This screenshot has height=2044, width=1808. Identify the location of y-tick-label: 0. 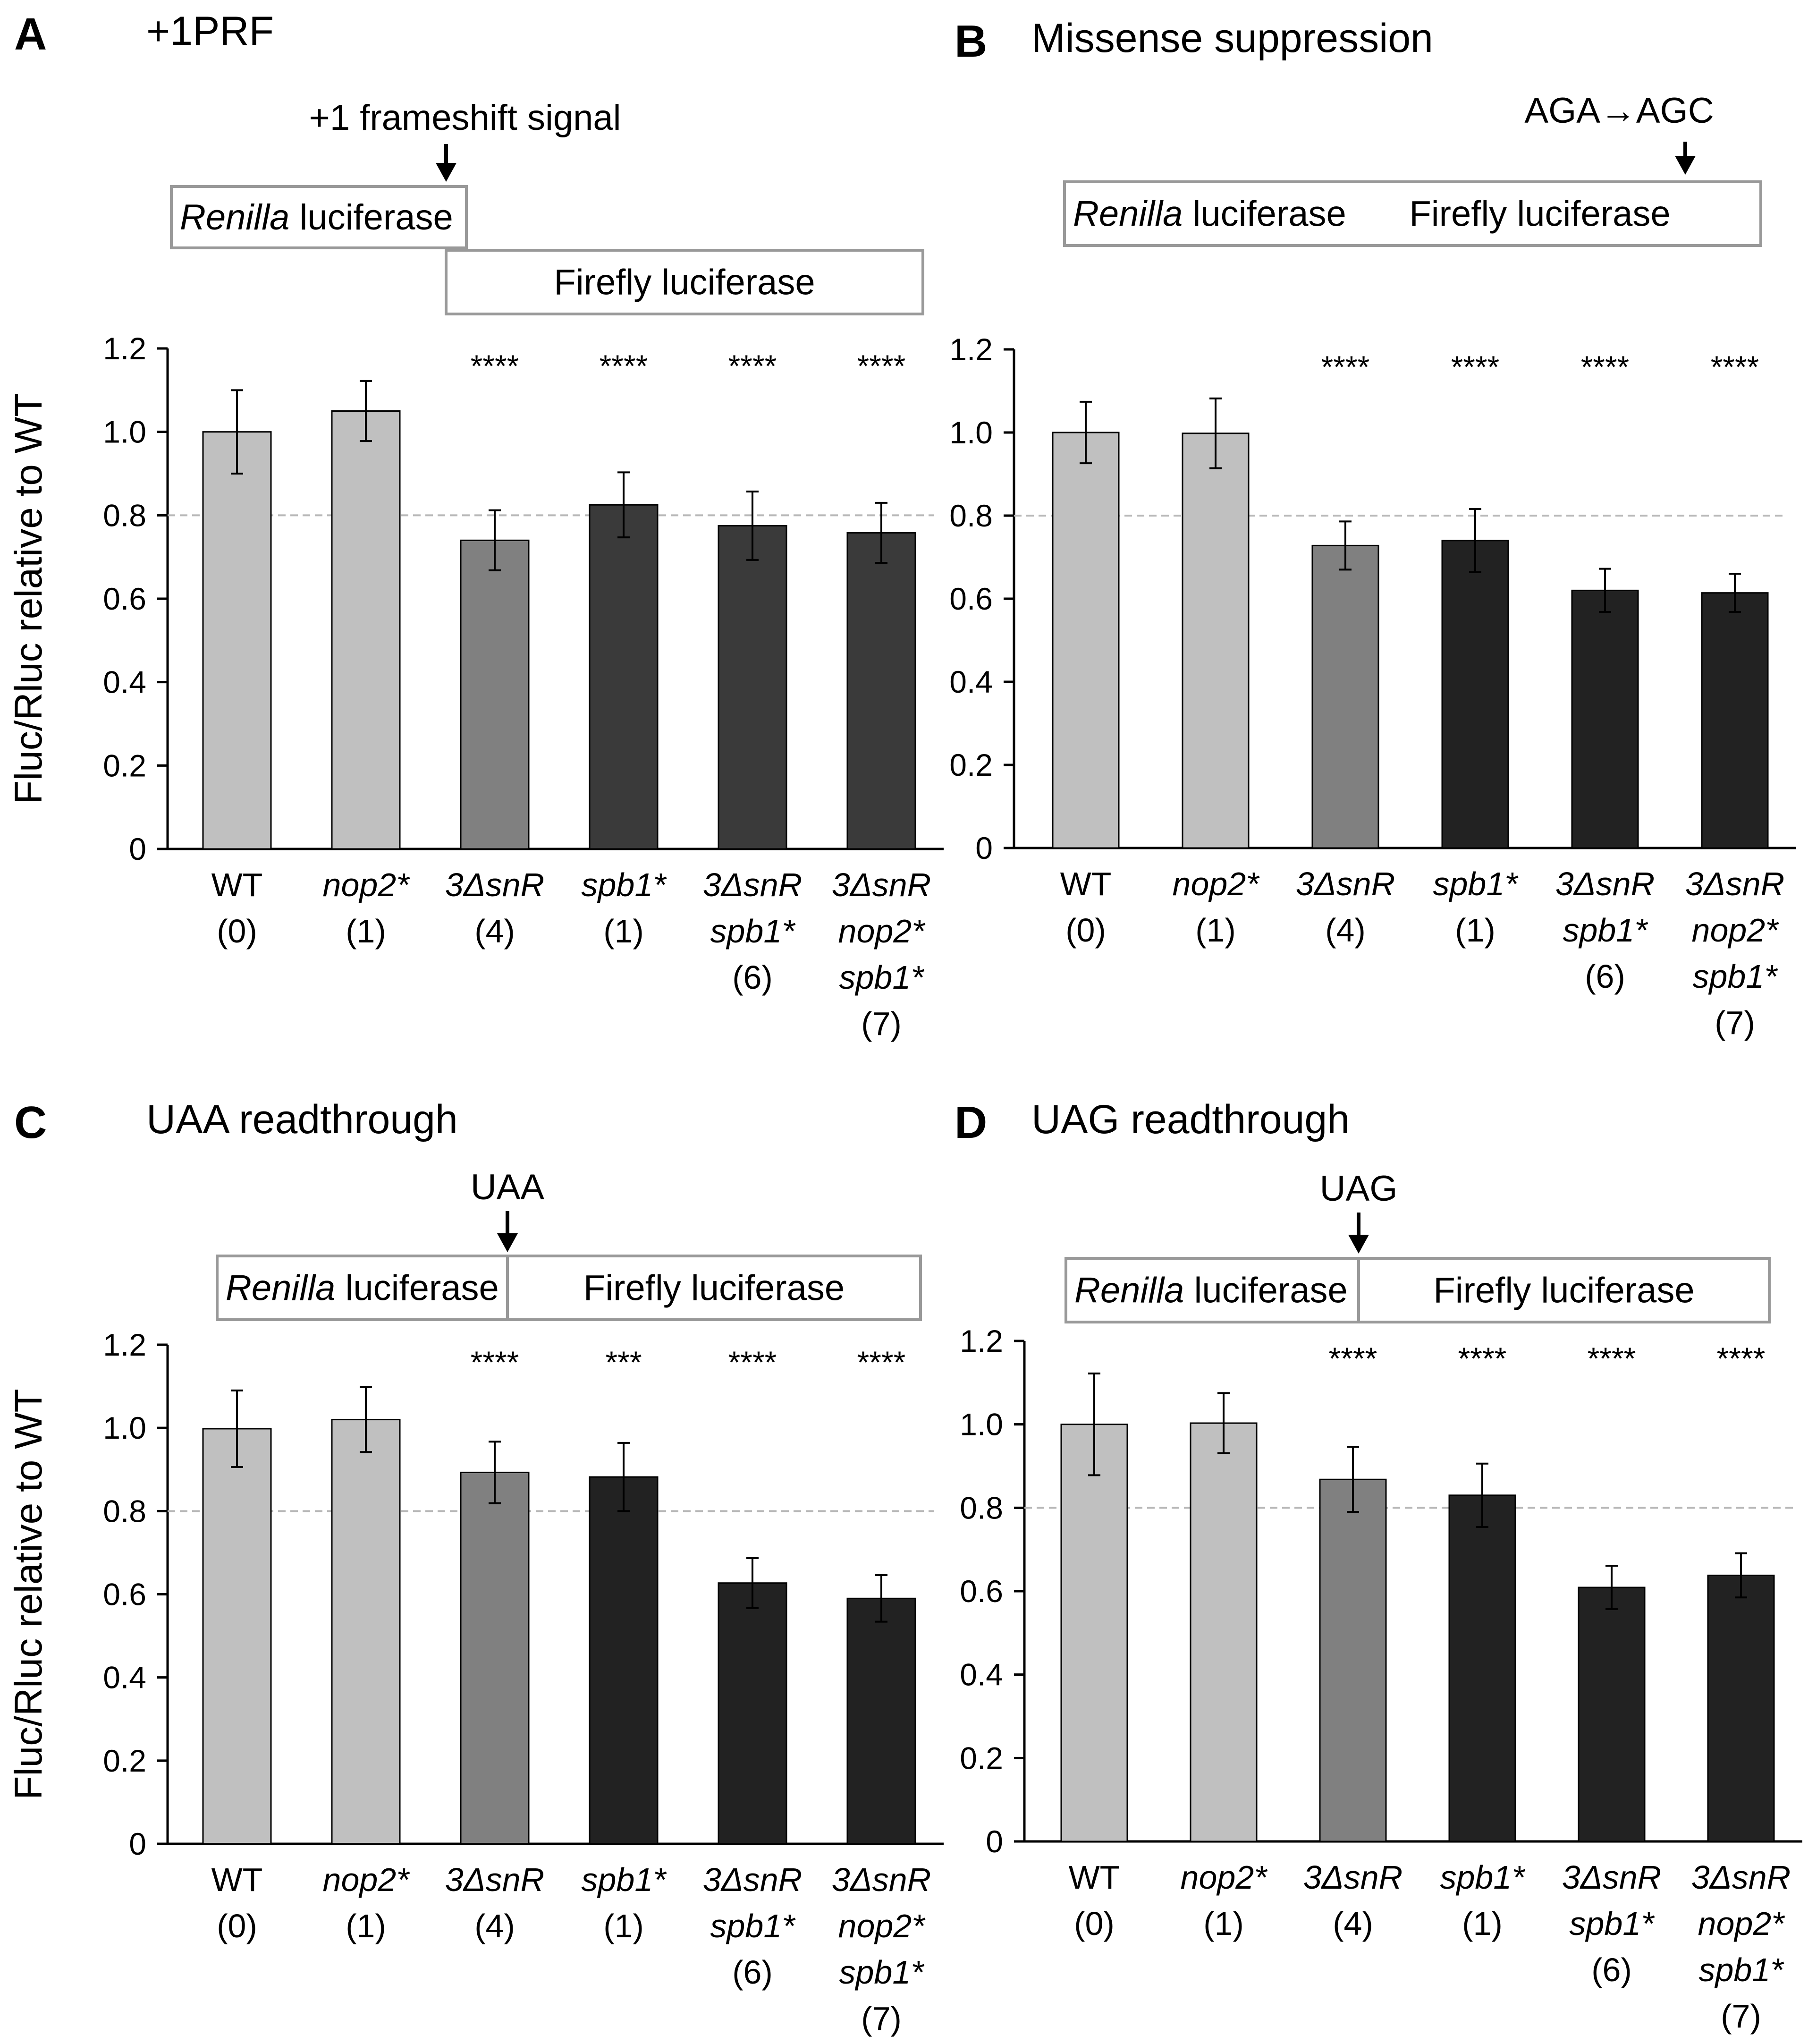
(984, 848).